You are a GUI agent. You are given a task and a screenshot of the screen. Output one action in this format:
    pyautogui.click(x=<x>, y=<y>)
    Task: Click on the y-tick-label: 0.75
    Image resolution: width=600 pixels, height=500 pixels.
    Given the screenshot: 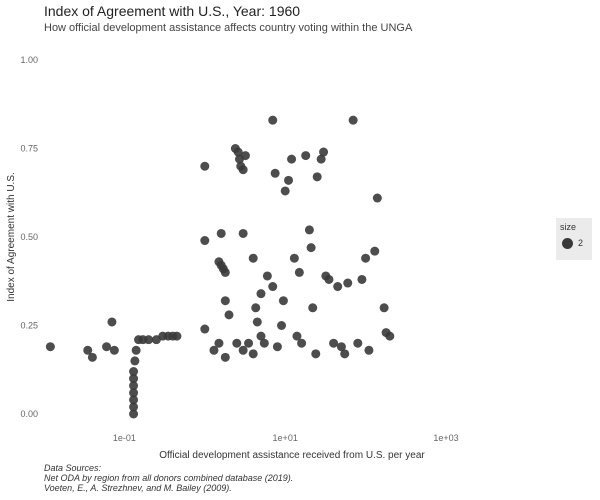 What is the action you would take?
    pyautogui.click(x=29, y=149)
    